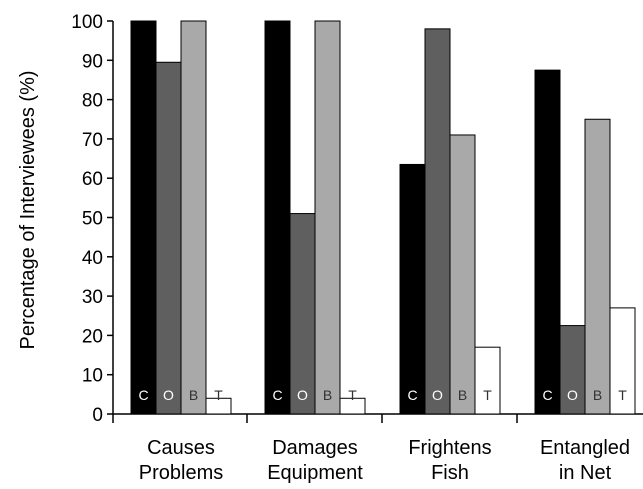 Image resolution: width=643 pixels, height=489 pixels. What do you see at coordinates (28, 209) in the screenshot?
I see `y-axis-label: Percentage of Interviewees (%)` at bounding box center [28, 209].